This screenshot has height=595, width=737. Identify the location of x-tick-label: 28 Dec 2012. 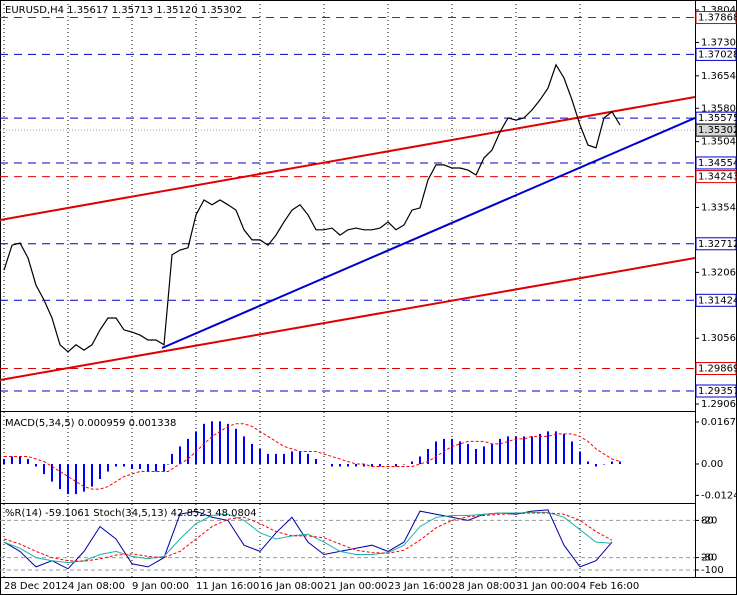
(36, 586).